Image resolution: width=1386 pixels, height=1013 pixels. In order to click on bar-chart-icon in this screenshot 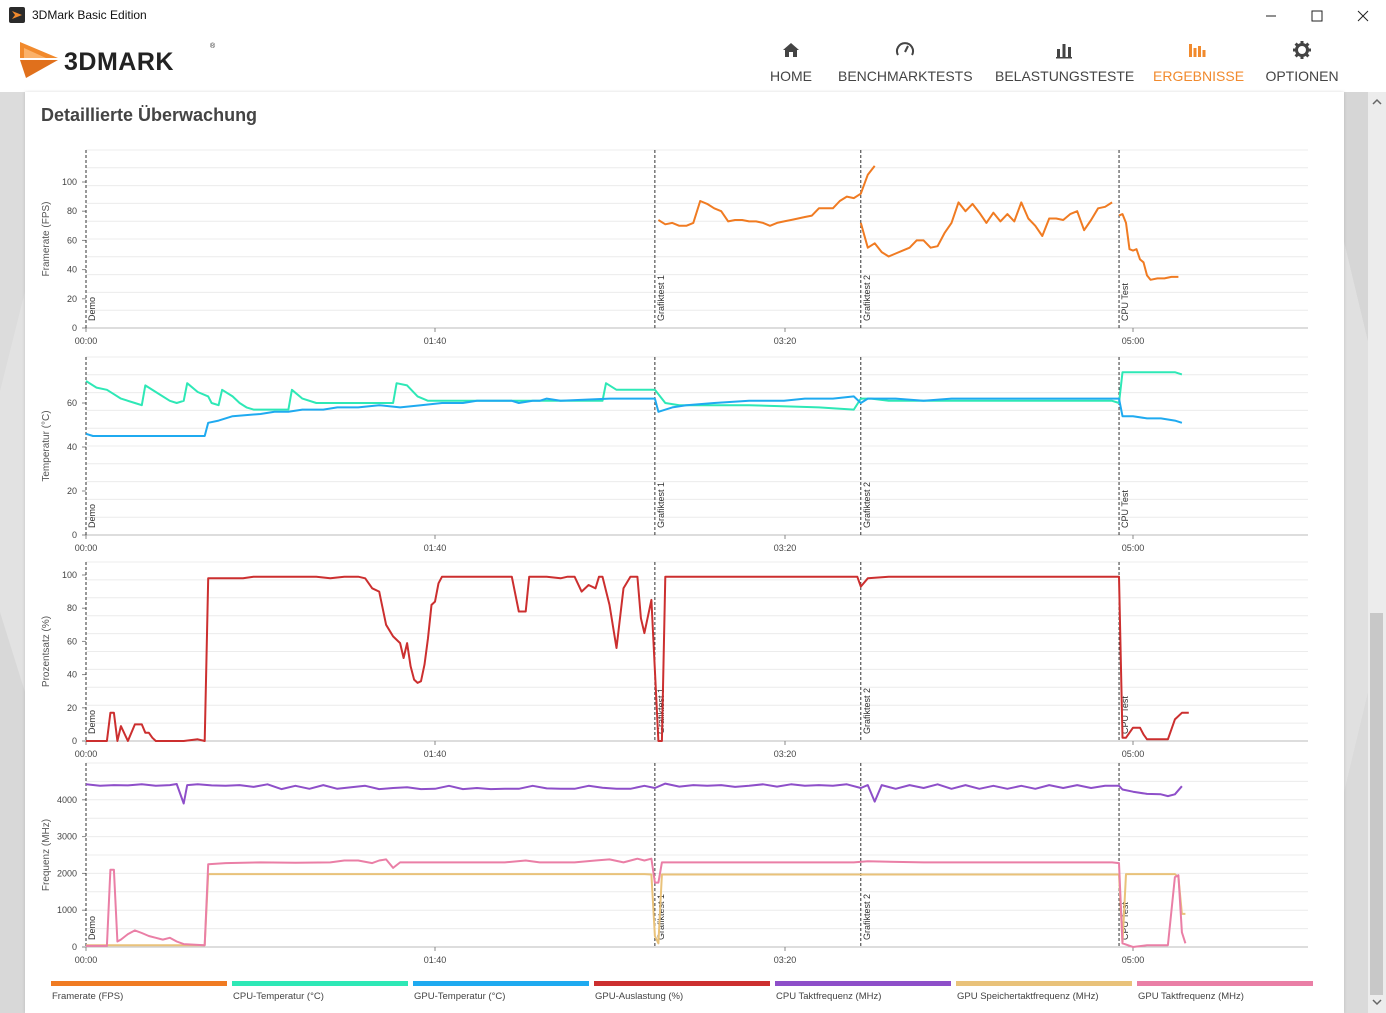, I will do `click(1063, 51)`.